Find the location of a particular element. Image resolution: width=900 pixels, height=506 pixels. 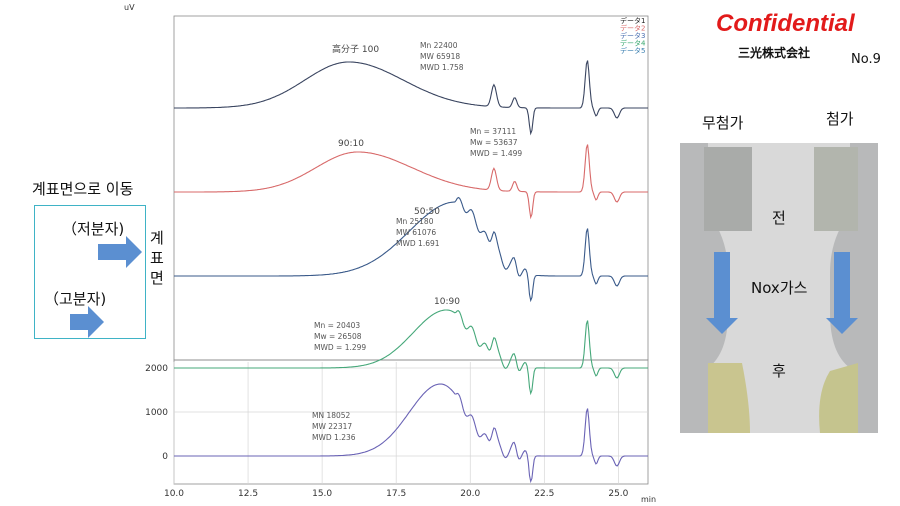

trace-note: Mn = 20403 is located at coordinates (337, 325).